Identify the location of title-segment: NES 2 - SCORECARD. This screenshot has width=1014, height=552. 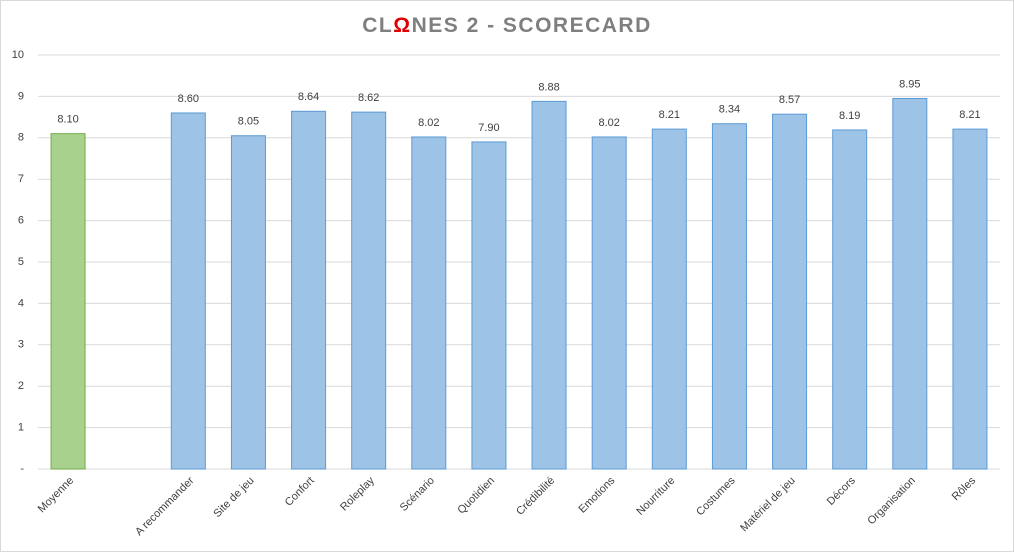
(532, 25).